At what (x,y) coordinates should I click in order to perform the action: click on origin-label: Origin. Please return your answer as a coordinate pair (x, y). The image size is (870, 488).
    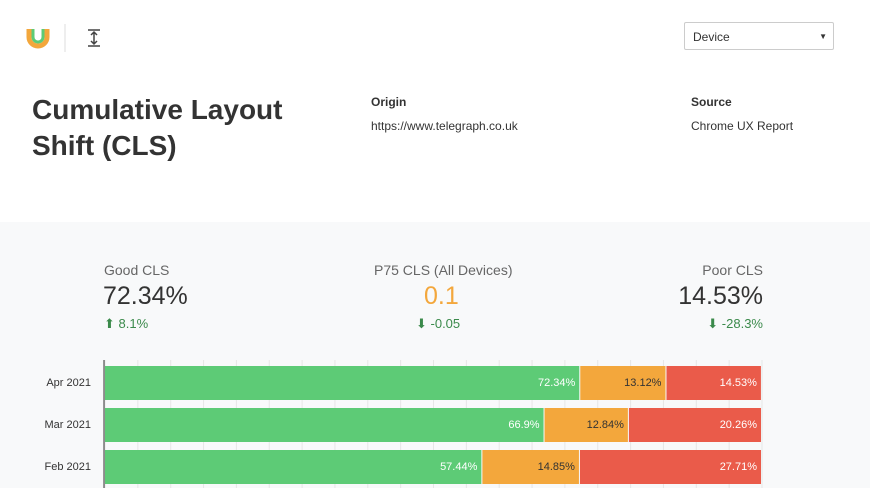
    Looking at the image, I should click on (389, 102).